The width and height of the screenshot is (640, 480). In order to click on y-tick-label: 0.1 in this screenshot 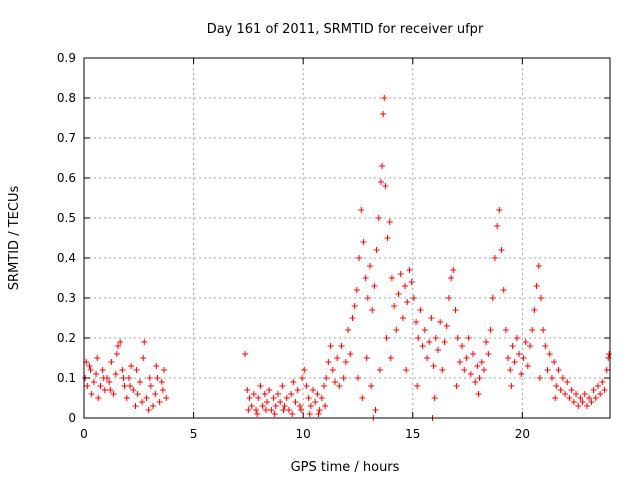, I will do `click(66, 378)`.